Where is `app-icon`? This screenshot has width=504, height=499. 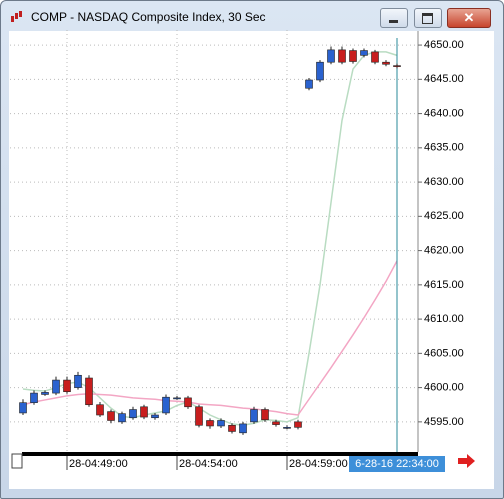 app-icon is located at coordinates (17, 17).